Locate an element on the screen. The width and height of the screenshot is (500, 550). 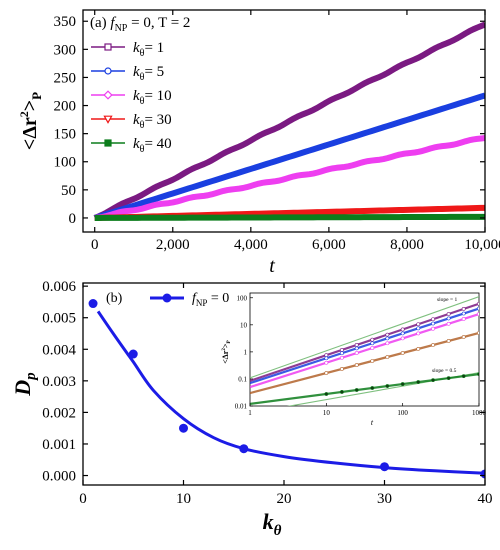
y-tick-label: 300 is located at coordinates (65, 50).